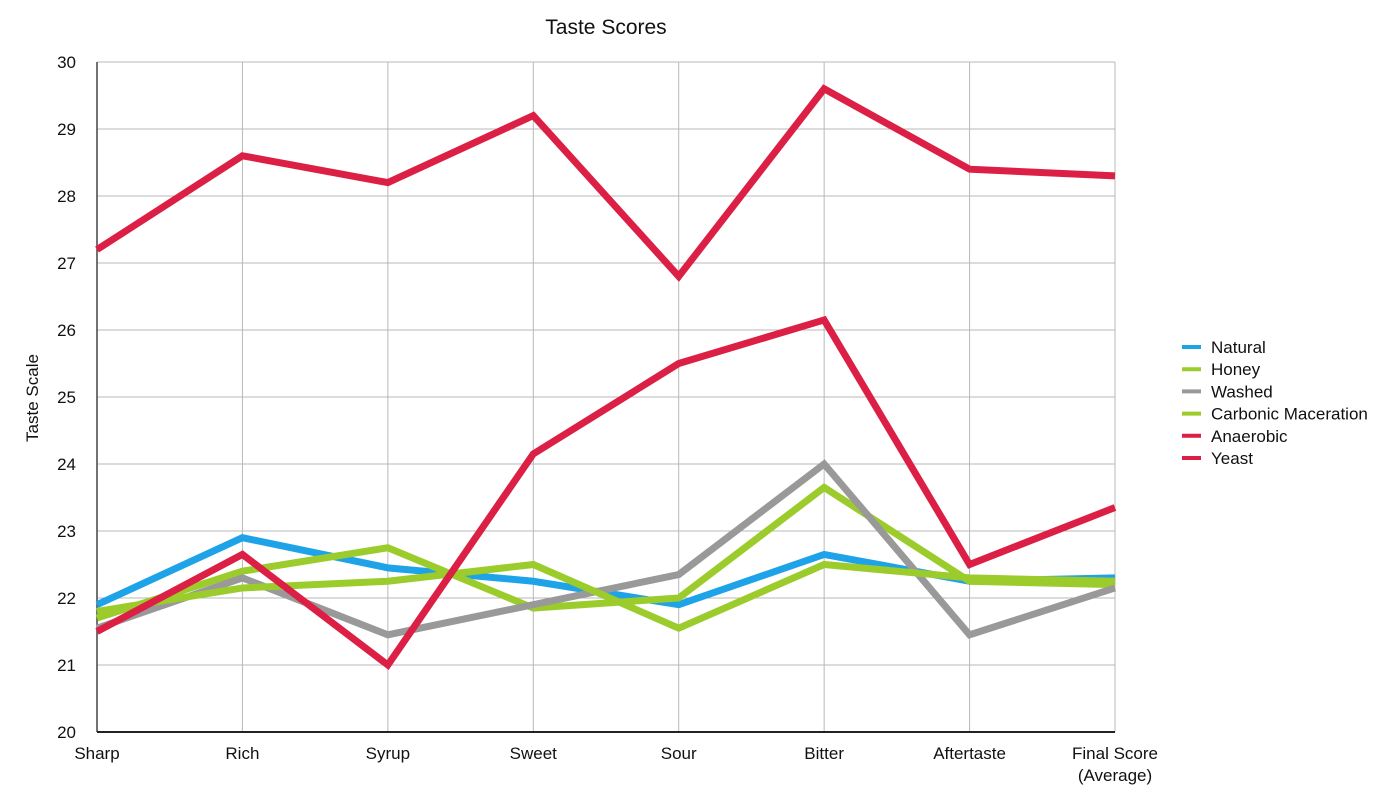 This screenshot has width=1400, height=801. What do you see at coordinates (1238, 347) in the screenshot?
I see `legend-label: Natural` at bounding box center [1238, 347].